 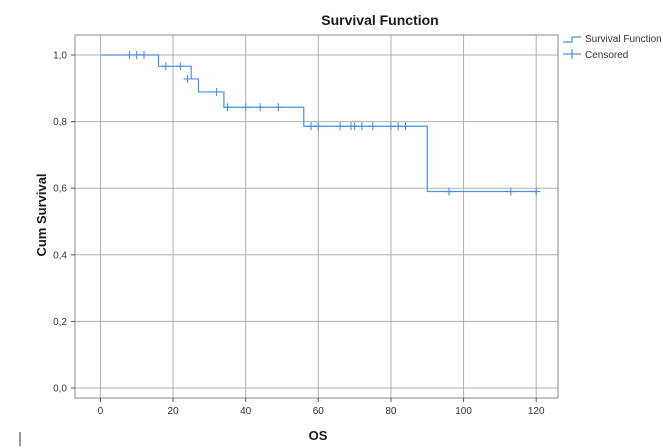 I want to click on y-tick-label: 0,6, so click(x=60, y=189).